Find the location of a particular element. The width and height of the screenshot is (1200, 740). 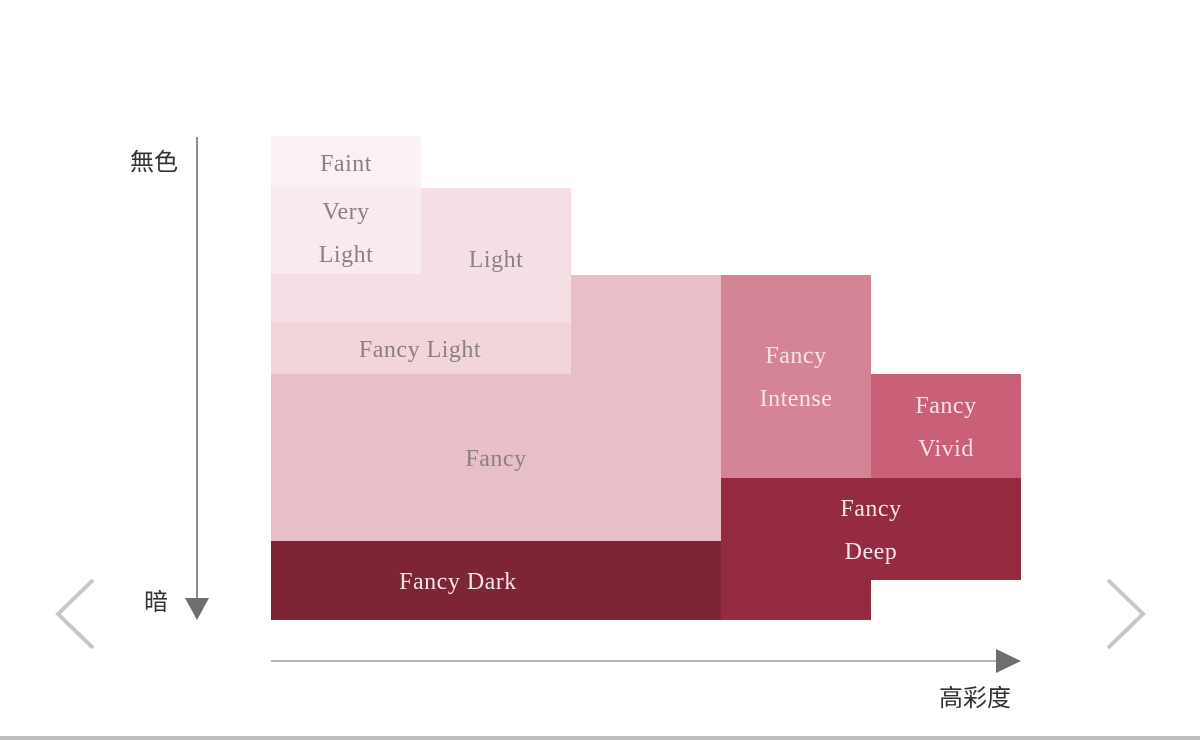

label-fancy-deep: Fancy is located at coordinates (870, 509).